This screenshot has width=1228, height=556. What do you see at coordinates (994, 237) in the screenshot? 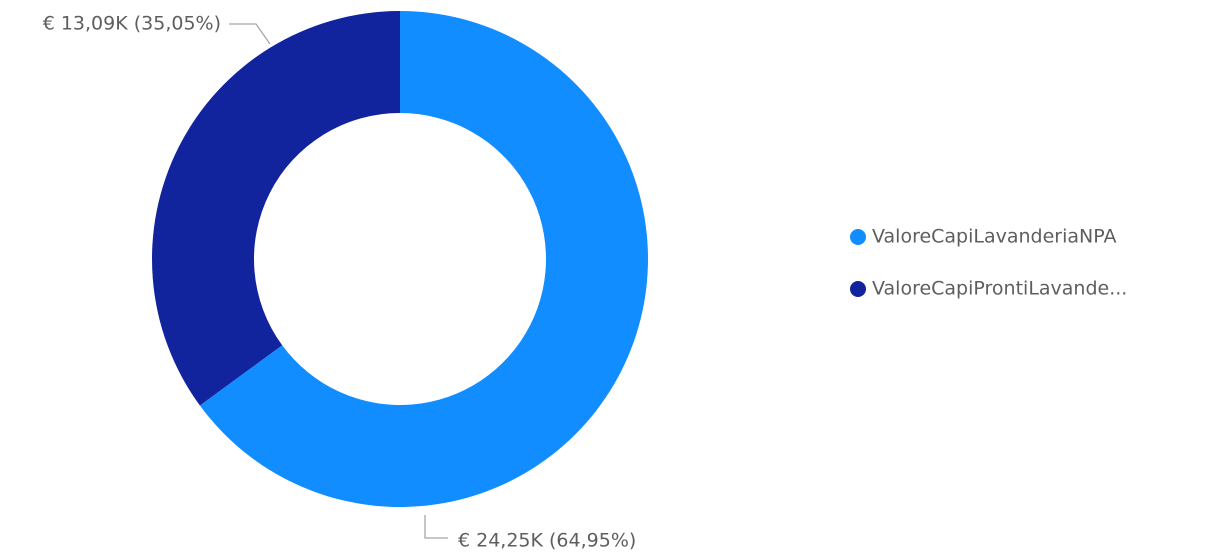
I see `legend-label: ValoreCapiLavanderiaNPA` at bounding box center [994, 237].